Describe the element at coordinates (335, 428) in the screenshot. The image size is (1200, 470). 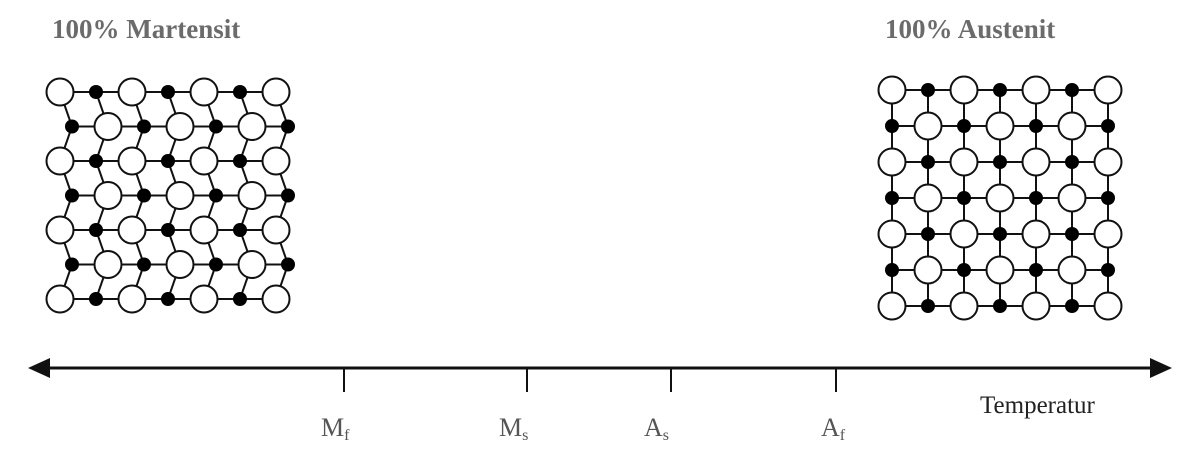
I see `tick-label-mf: Mf` at that location.